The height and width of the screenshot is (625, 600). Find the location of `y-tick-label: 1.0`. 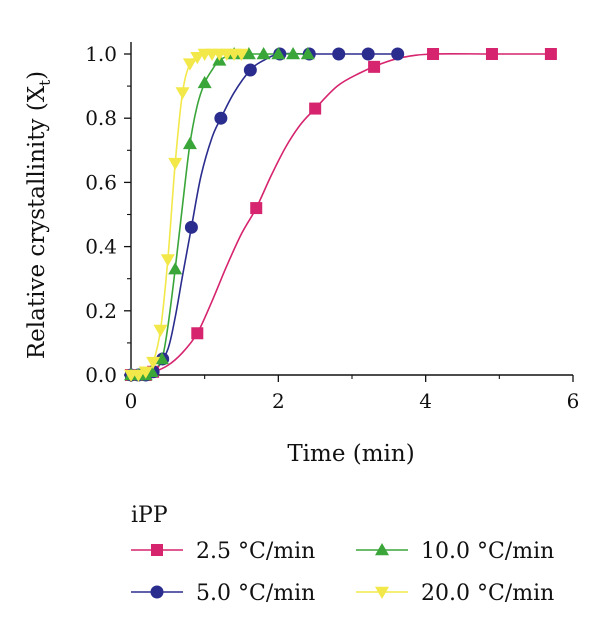

y-tick-label: 1.0 is located at coordinates (101, 54).